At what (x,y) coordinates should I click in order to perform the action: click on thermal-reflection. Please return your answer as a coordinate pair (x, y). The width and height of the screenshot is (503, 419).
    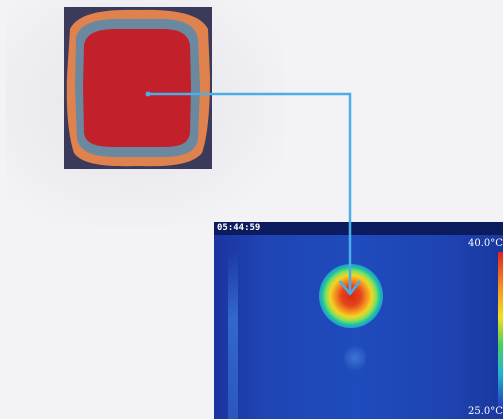
    Looking at the image, I should click on (355, 358).